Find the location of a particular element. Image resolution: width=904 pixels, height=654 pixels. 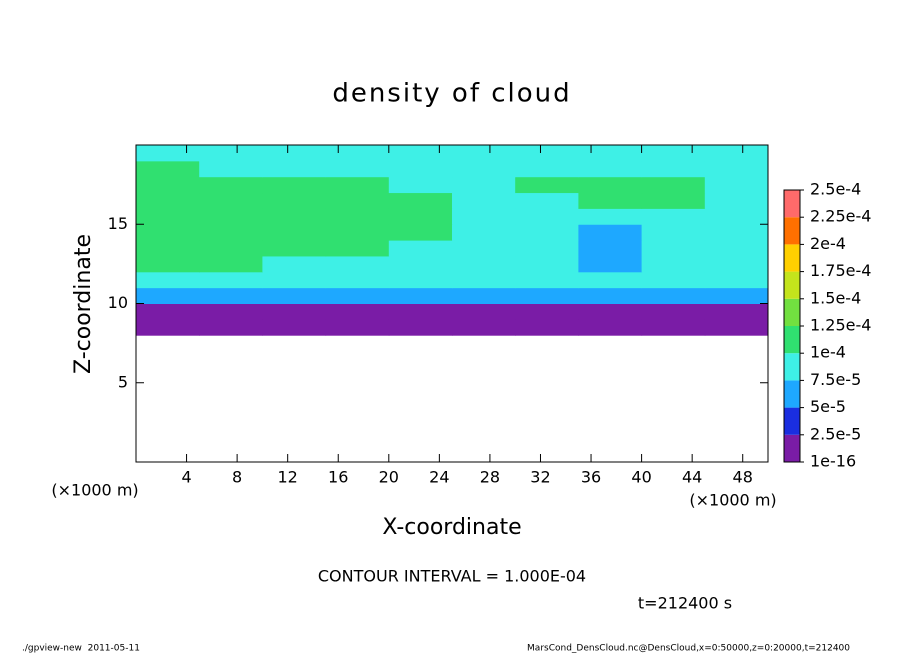

x-tick-label: 24 is located at coordinates (439, 477).